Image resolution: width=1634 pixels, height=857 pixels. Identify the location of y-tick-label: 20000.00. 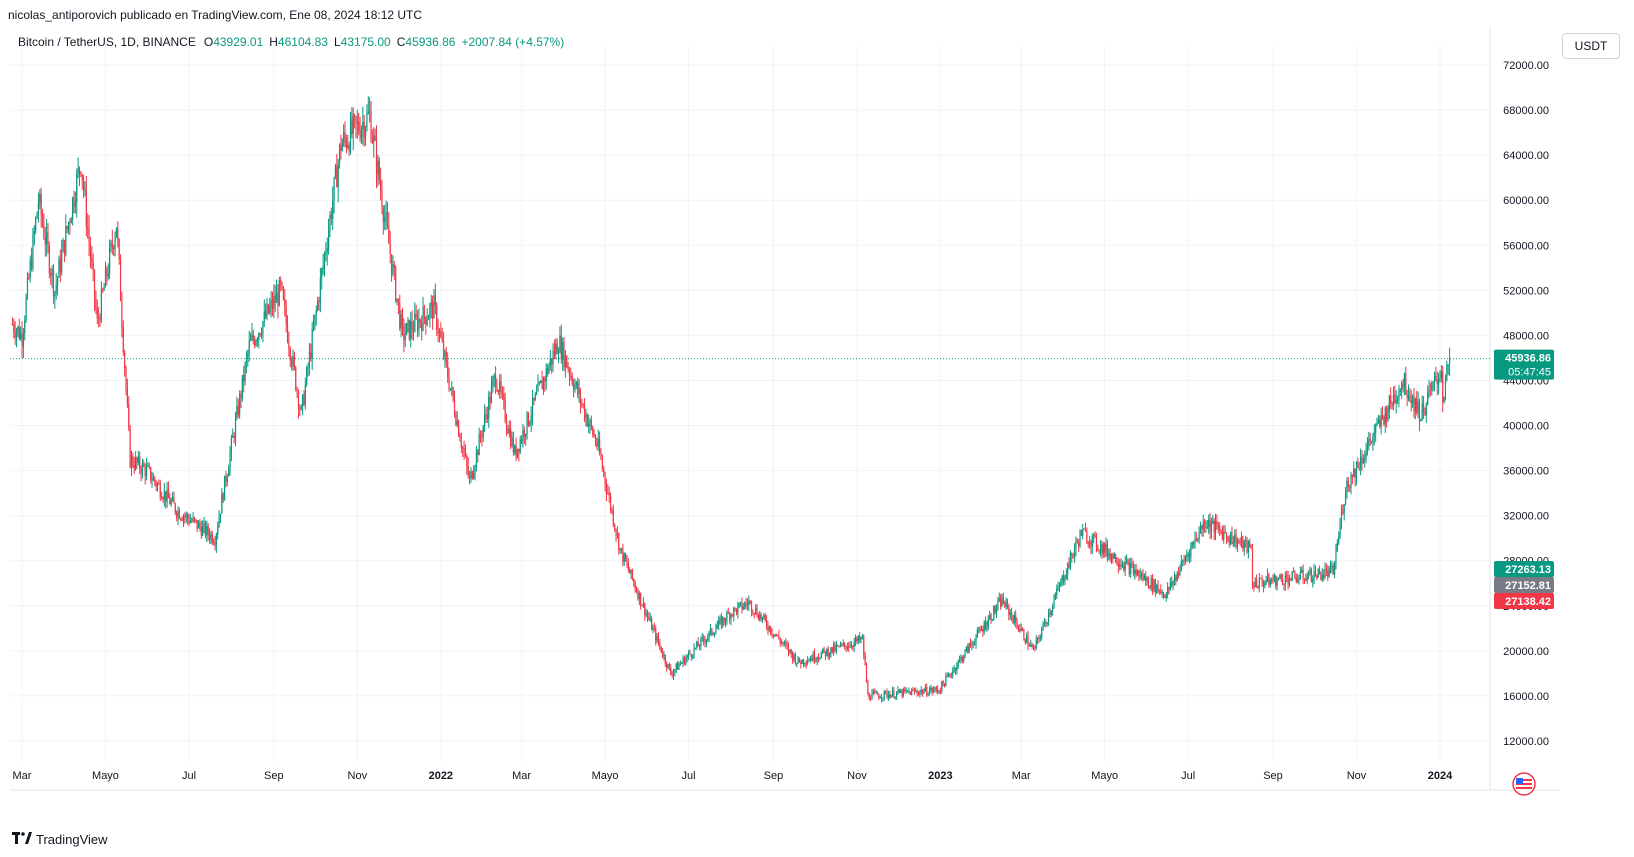
(1526, 652).